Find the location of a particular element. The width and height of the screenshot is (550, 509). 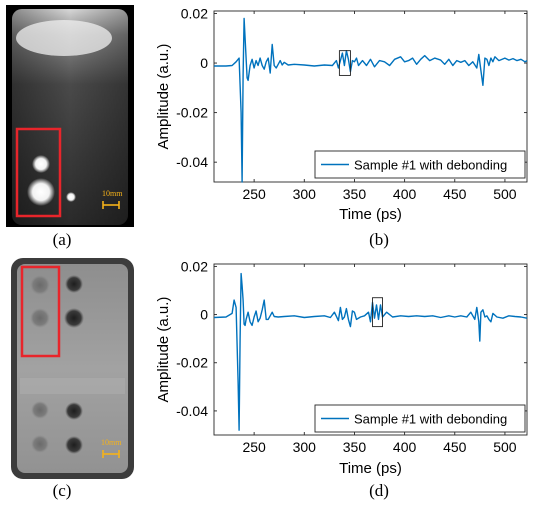

panel-label-a: (a) is located at coordinates (62, 239).